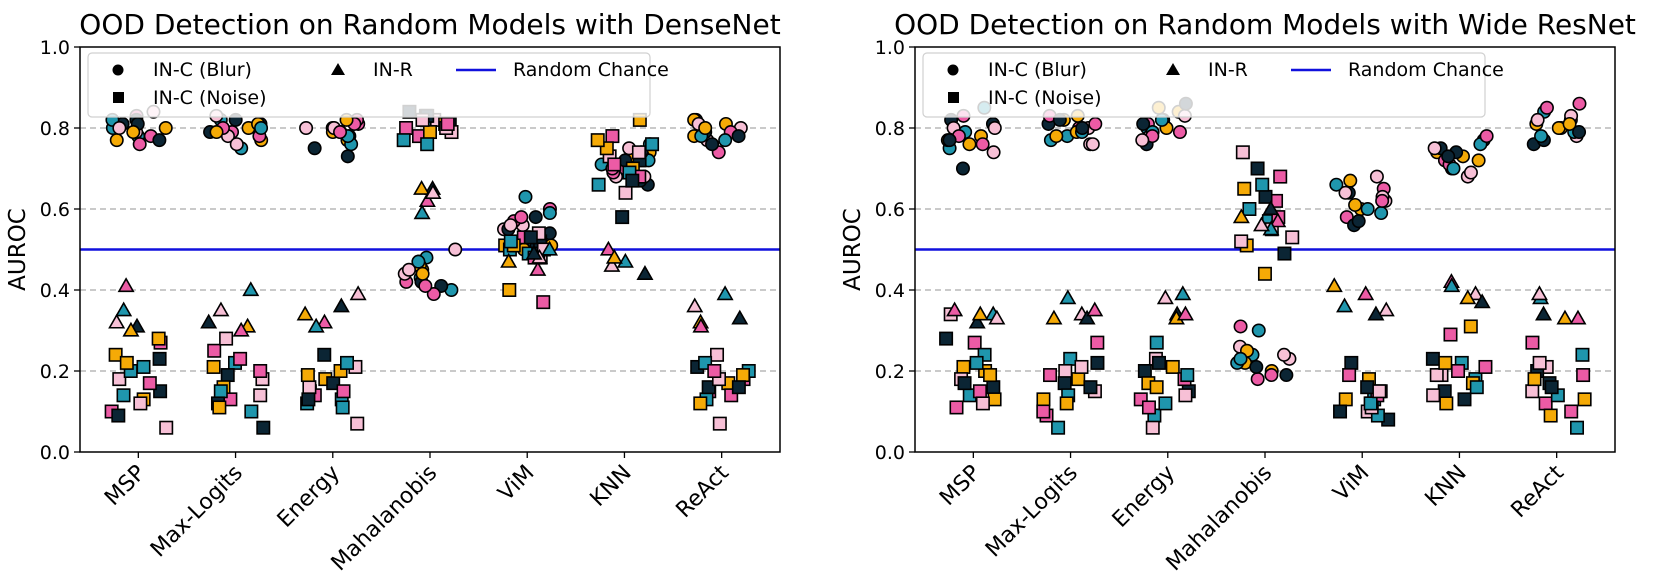 The width and height of the screenshot is (1660, 588). Describe the element at coordinates (309, 497) in the screenshot. I see `x-tick-label: Energy` at that location.